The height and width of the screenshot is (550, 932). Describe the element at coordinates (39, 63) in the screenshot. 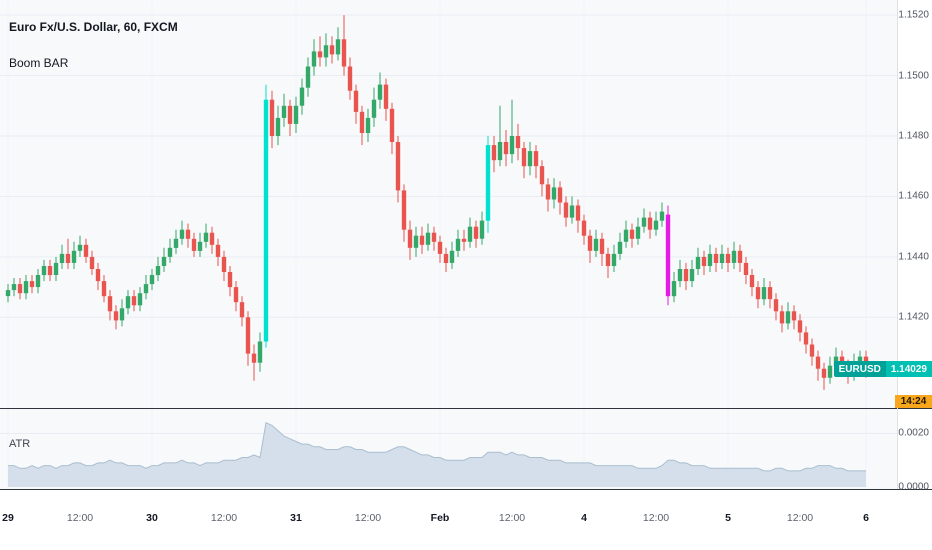

I see `indicator-title: Boom BAR` at that location.